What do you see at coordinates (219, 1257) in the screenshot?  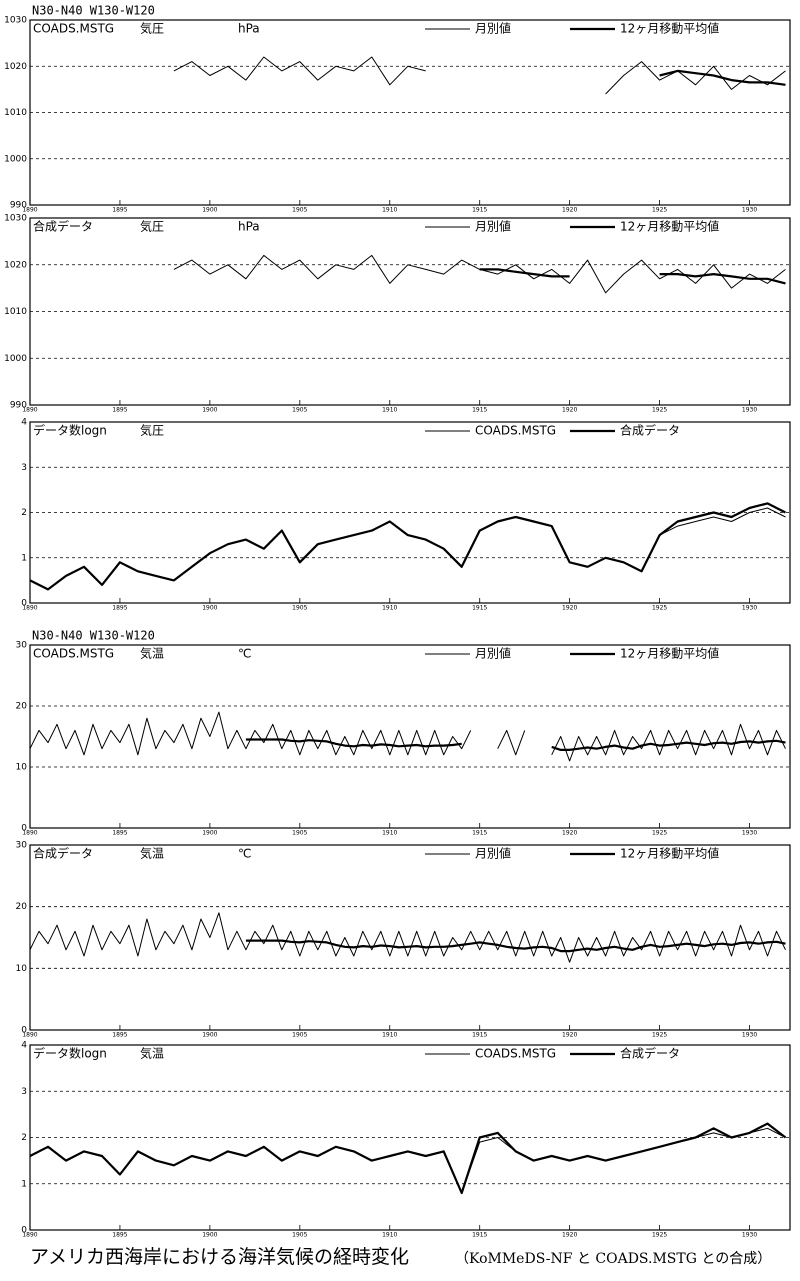 I see `caption-main: アメリカ西海岸における海洋気候の経時変化` at bounding box center [219, 1257].